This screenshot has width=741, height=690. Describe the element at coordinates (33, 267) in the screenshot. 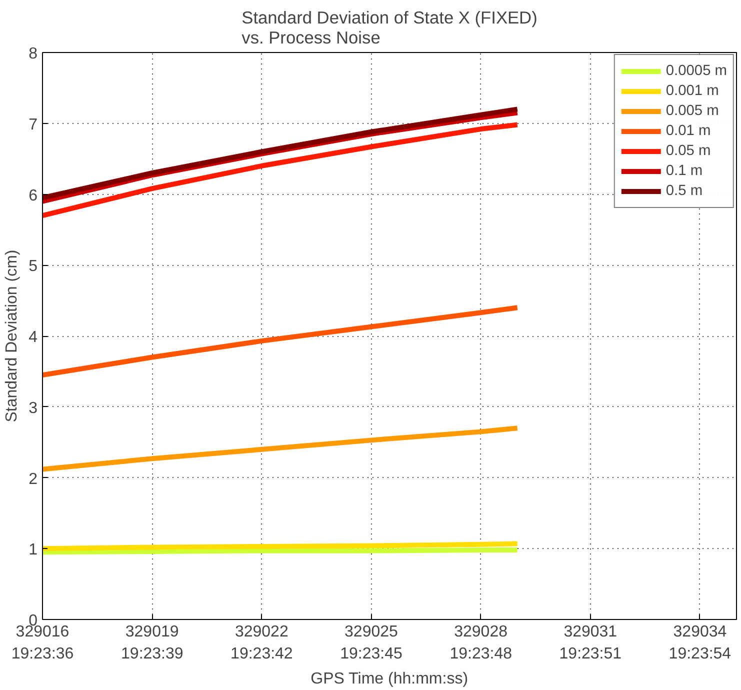

I see `y-tick-label: 5` at that location.